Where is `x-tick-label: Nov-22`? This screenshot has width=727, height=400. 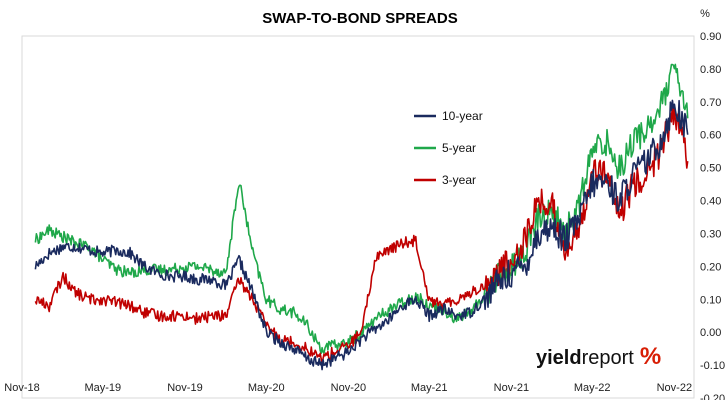
x-tick-label: Nov-22 is located at coordinates (674, 388).